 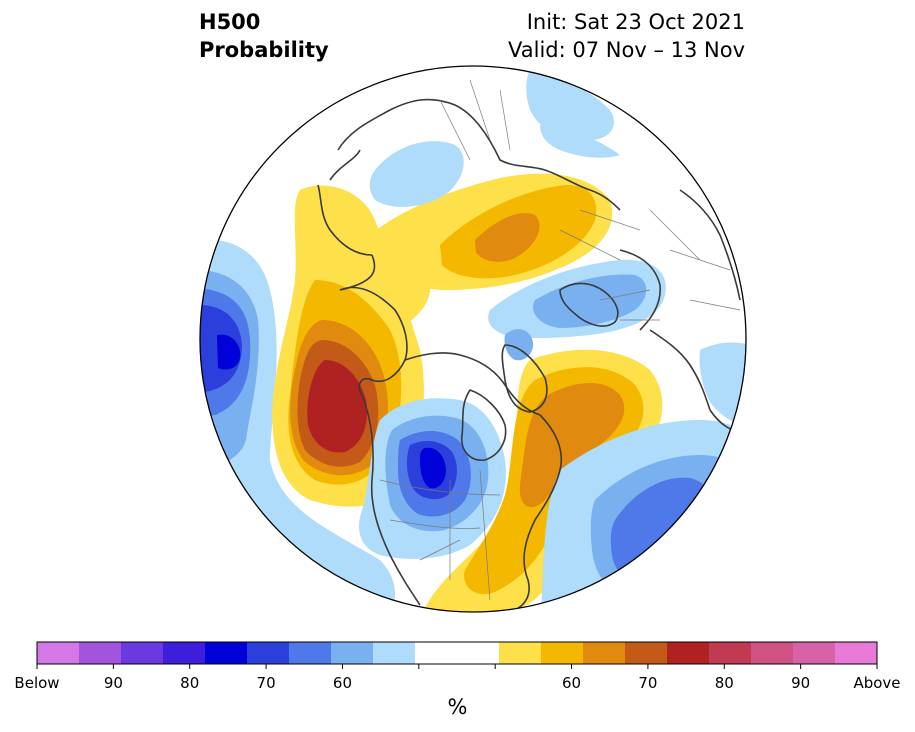 What do you see at coordinates (541, 480) in the screenshot?
I see `atlantic-above-anomaly` at bounding box center [541, 480].